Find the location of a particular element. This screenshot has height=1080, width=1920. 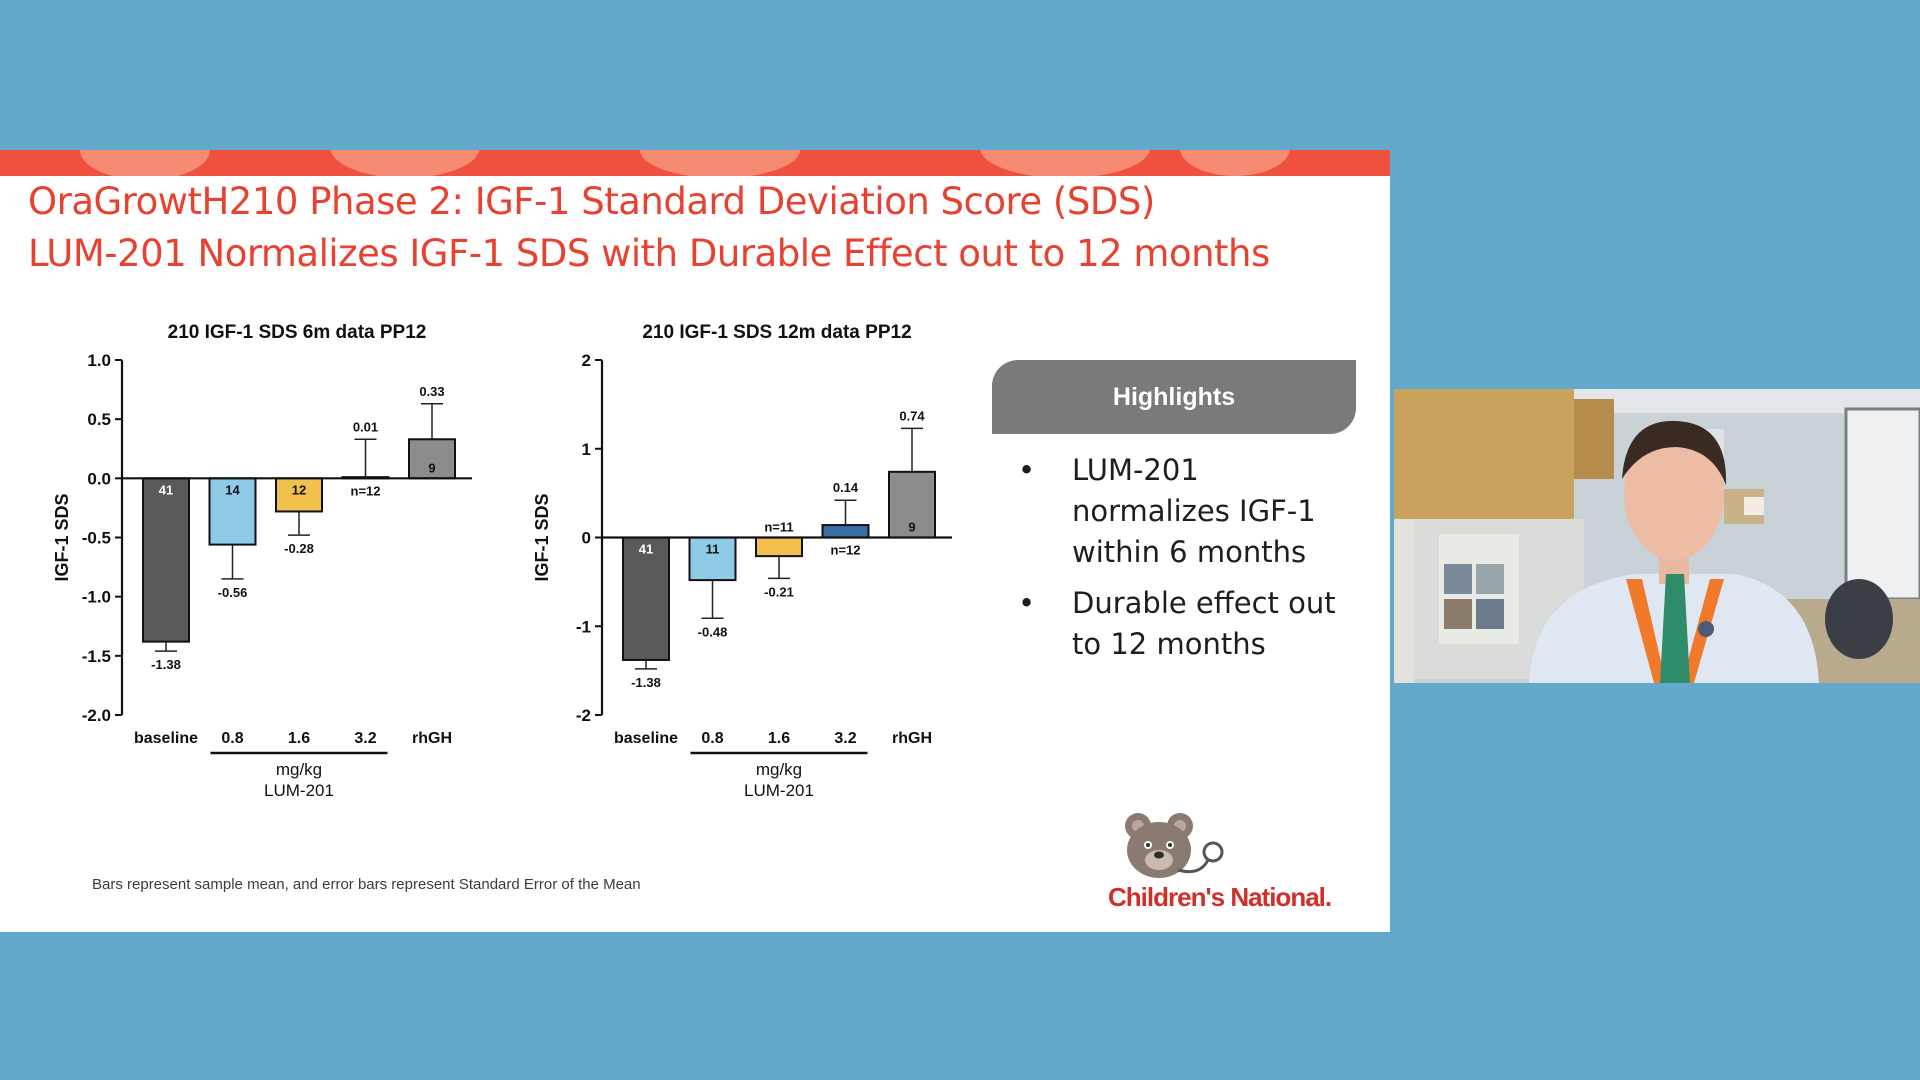

y-tick-label: 0 is located at coordinates (586, 538).